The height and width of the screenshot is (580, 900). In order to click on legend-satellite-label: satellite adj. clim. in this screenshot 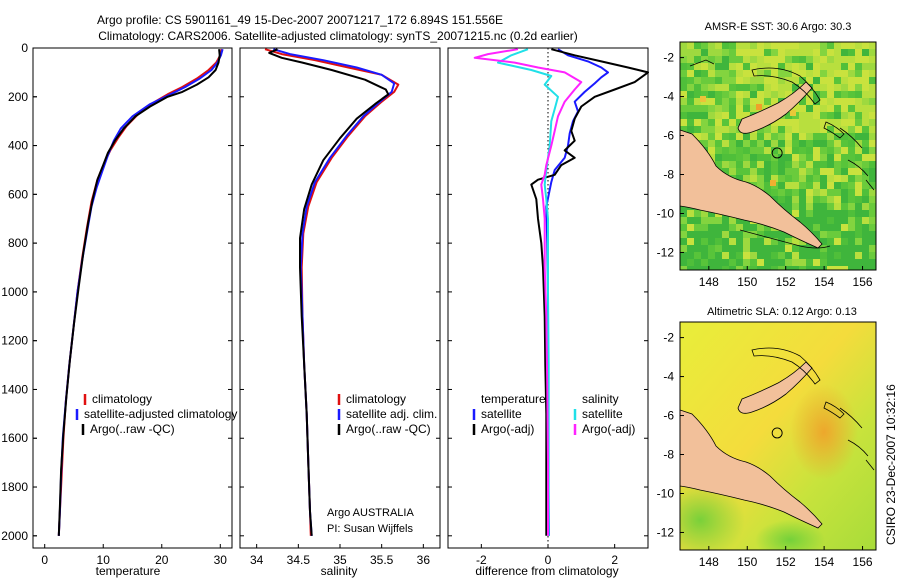, I will do `click(391, 414)`.